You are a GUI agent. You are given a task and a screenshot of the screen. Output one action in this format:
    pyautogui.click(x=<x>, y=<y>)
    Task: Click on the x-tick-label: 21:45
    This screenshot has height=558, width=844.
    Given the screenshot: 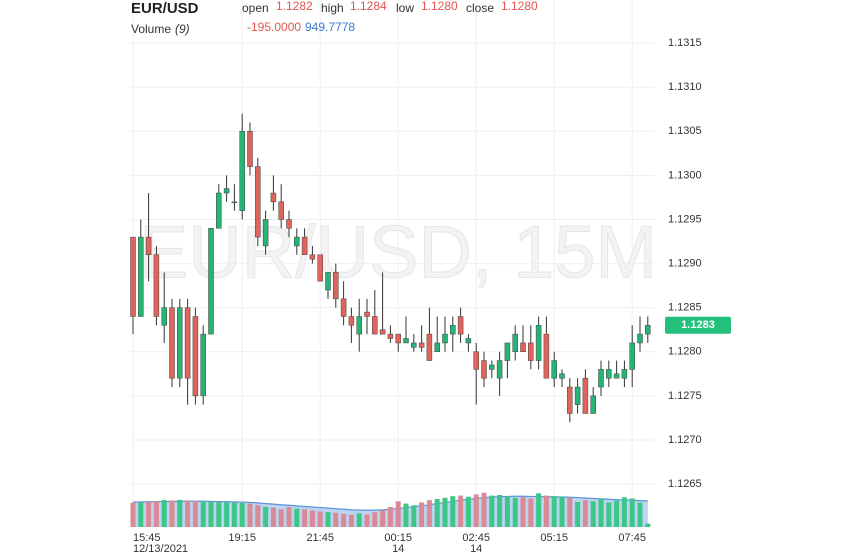 What is the action you would take?
    pyautogui.click(x=320, y=538)
    